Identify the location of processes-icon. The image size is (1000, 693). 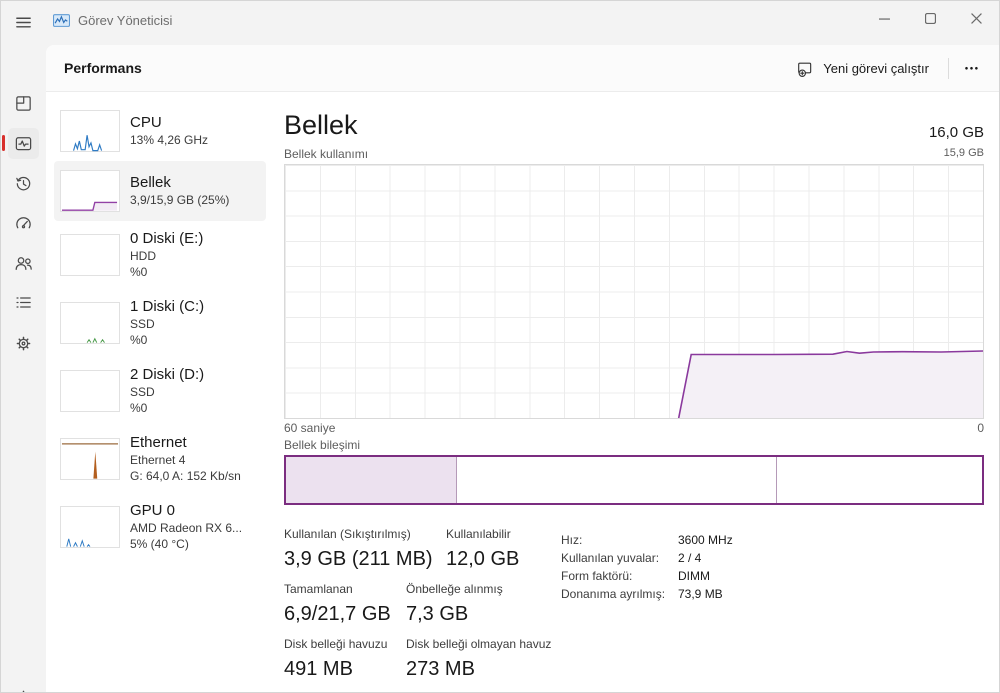
(23, 103).